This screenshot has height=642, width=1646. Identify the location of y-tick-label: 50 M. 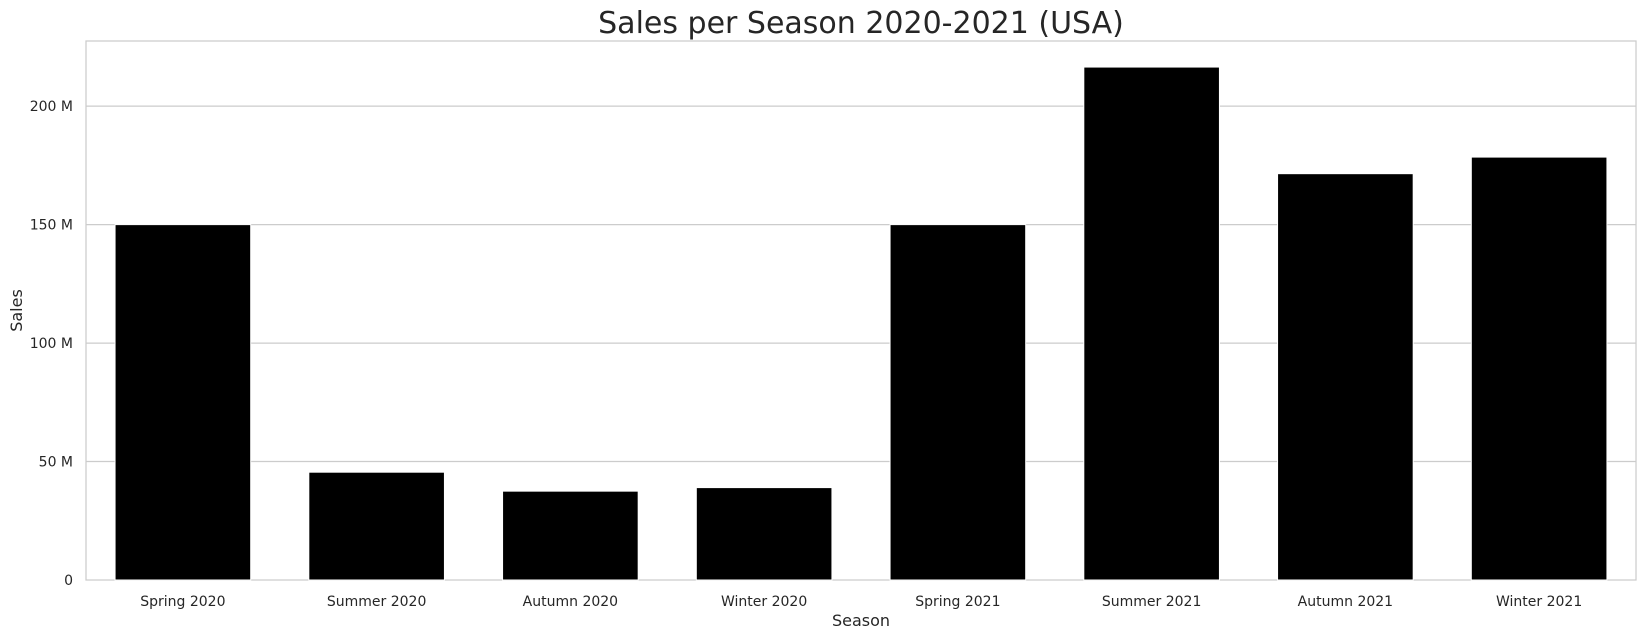
(56, 463).